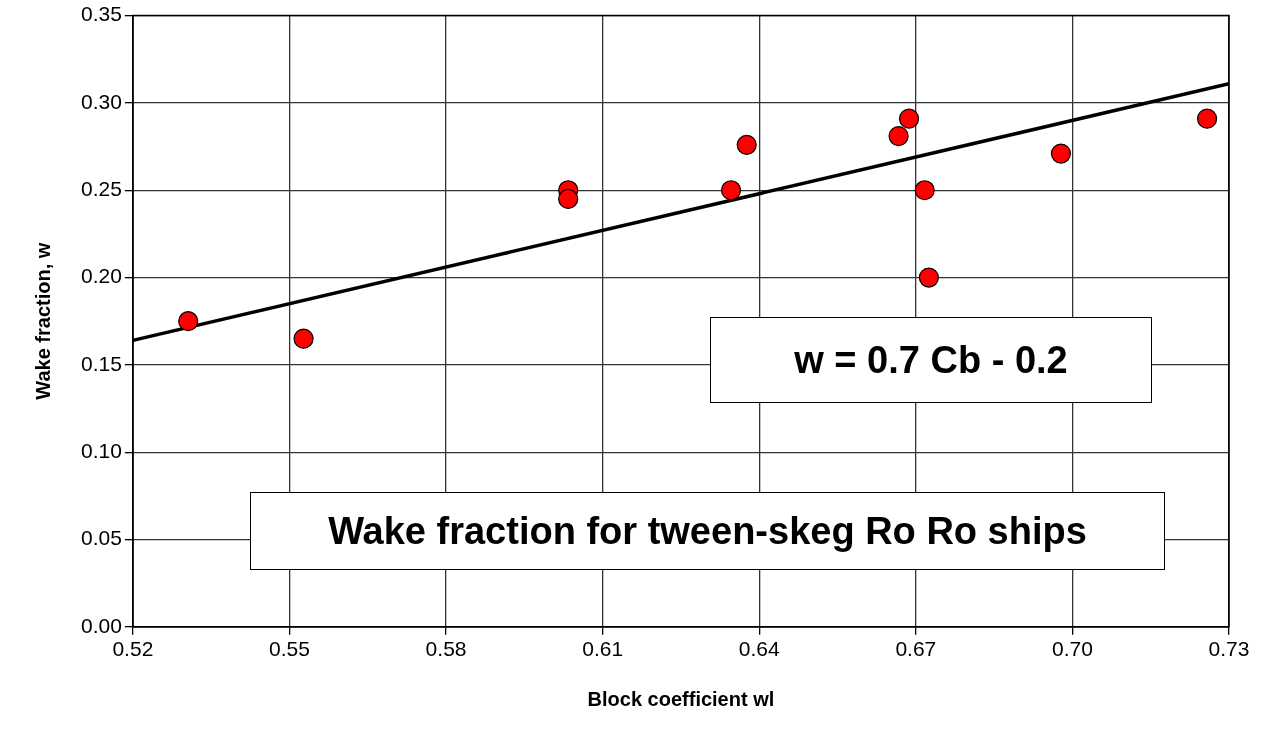 This screenshot has width=1269, height=738. I want to click on x-tick-label: 0.55, so click(289, 649).